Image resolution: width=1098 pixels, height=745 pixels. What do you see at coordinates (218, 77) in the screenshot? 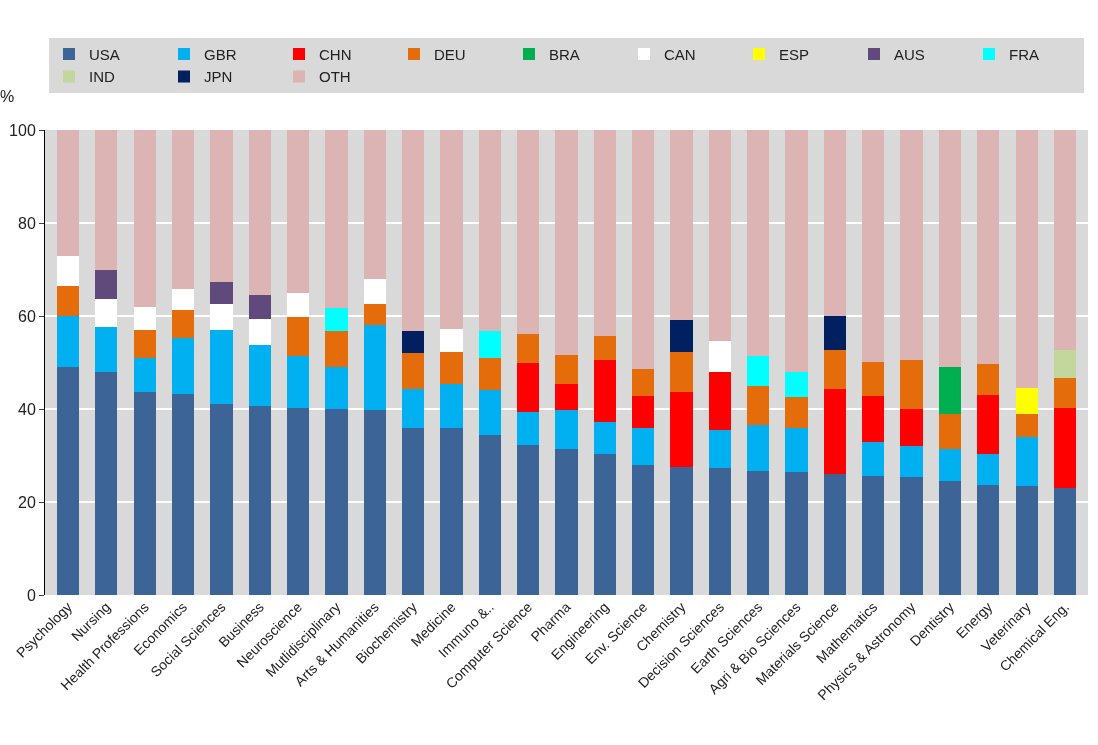
I see `legend-label: JPN` at bounding box center [218, 77].